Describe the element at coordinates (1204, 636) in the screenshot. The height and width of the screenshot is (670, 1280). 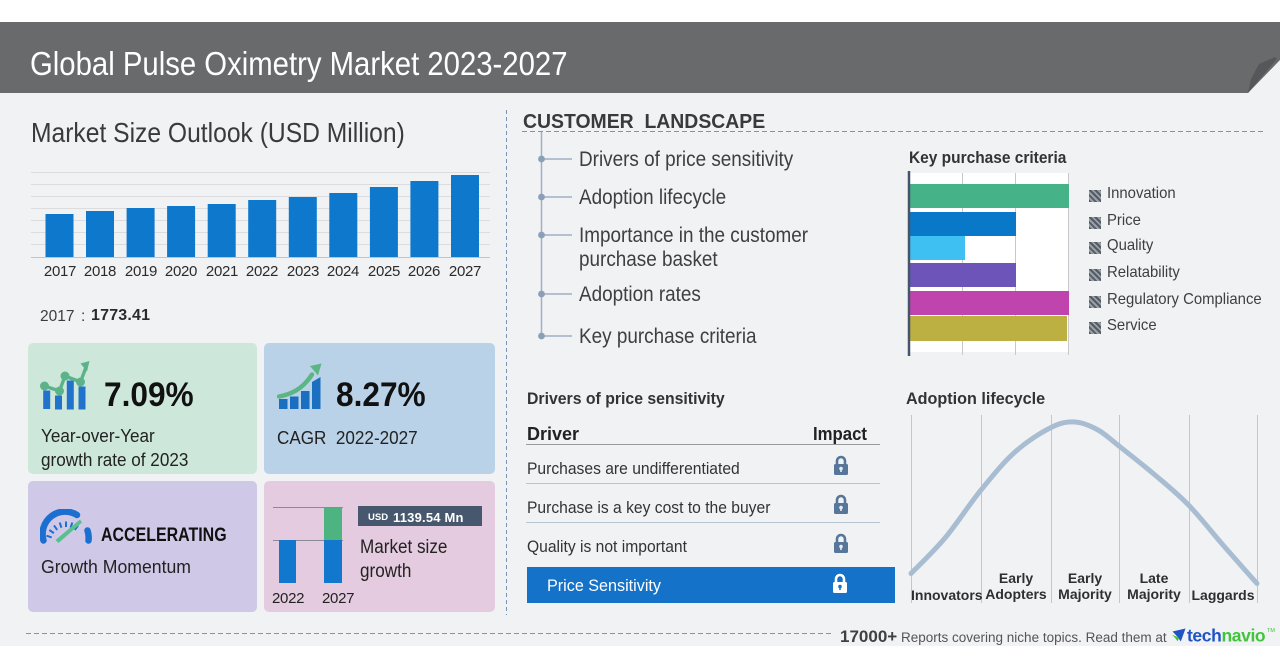
I see `svg-text: tech` at that location.